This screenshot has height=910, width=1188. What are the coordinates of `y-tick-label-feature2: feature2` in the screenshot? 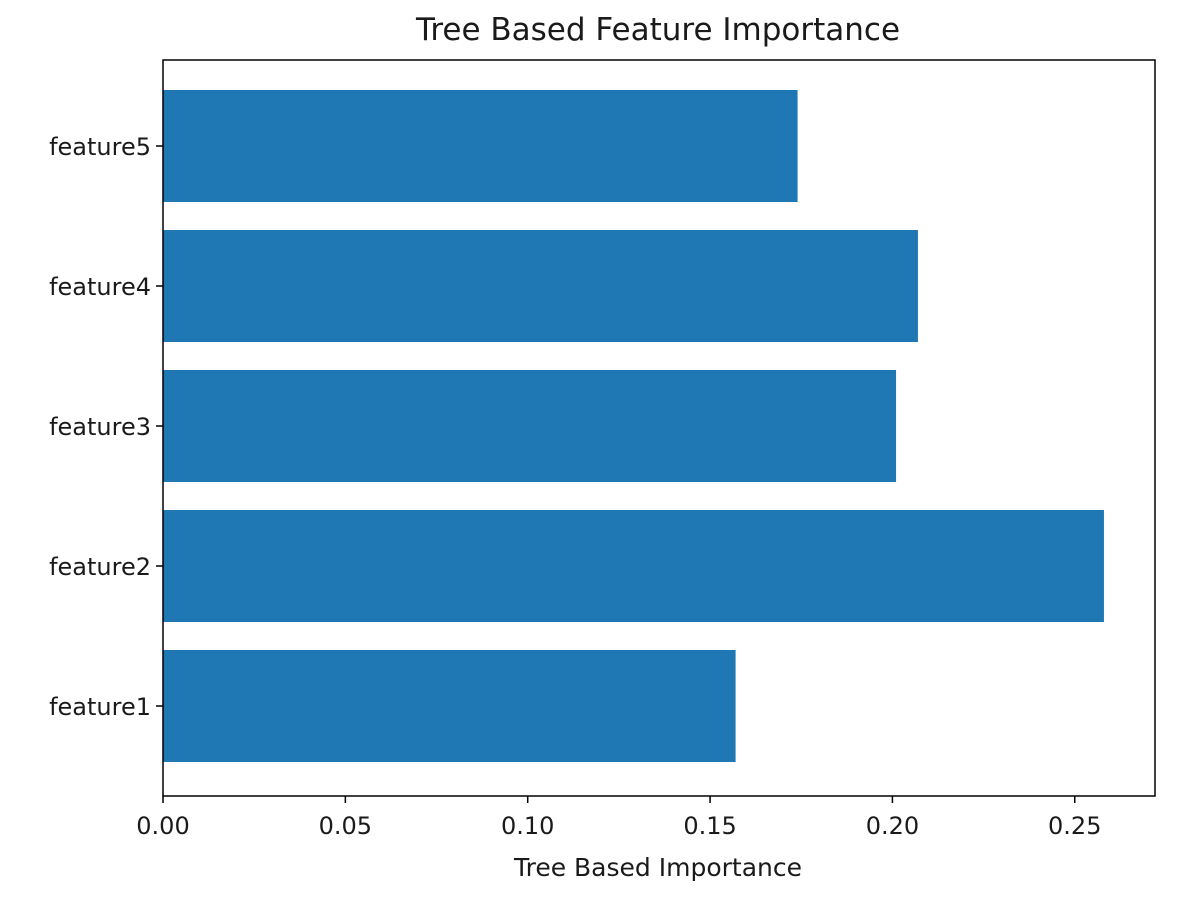 It's located at (100, 567).